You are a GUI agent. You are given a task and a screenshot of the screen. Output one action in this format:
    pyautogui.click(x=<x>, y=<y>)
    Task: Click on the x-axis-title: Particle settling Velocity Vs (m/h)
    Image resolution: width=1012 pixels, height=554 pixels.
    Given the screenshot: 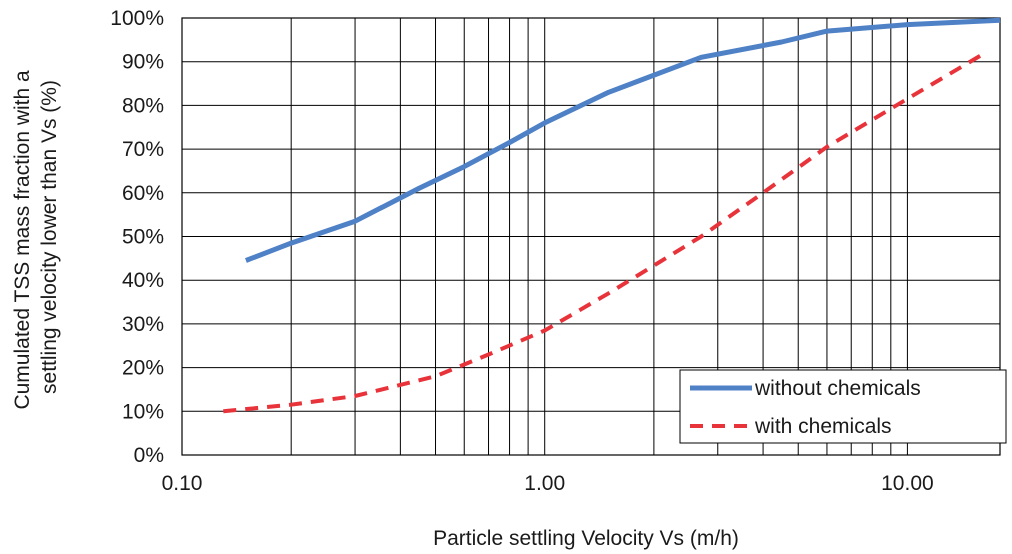 What is the action you would take?
    pyautogui.click(x=586, y=538)
    